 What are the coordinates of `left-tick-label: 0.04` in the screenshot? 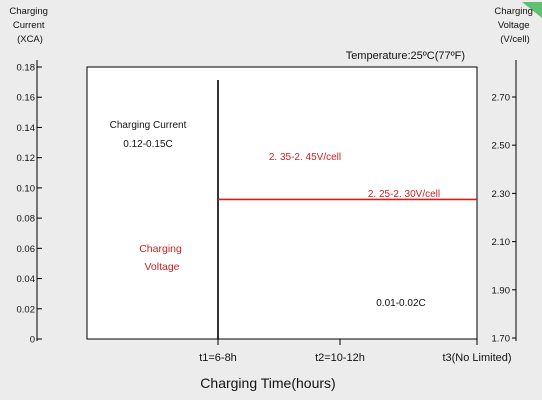 It's located at (26, 279).